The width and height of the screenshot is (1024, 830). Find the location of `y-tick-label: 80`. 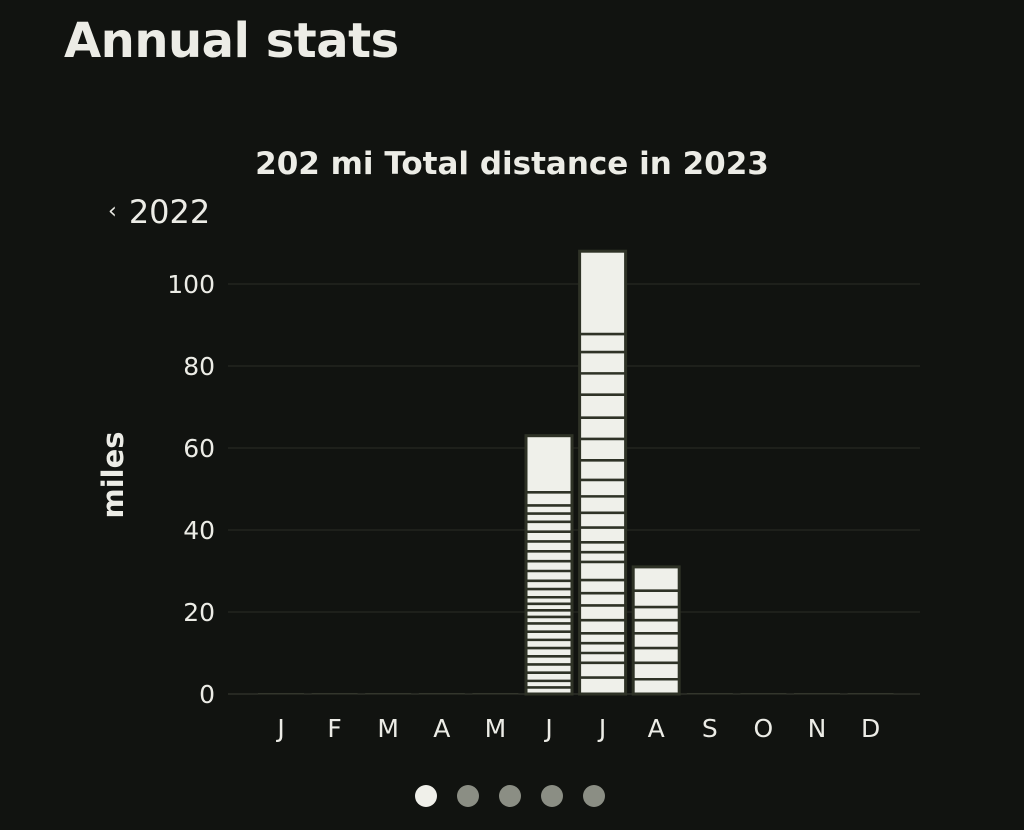

y-tick-label: 80 is located at coordinates (199, 366).